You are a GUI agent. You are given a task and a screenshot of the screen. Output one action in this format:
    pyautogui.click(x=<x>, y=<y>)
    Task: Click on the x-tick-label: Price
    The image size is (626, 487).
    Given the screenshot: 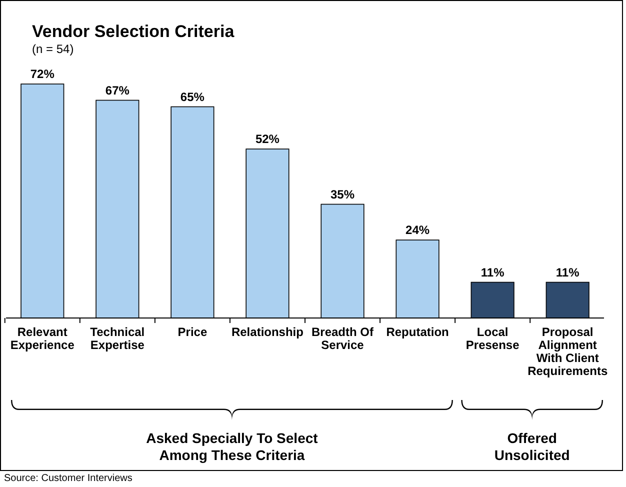 What is the action you would take?
    pyautogui.click(x=193, y=332)
    